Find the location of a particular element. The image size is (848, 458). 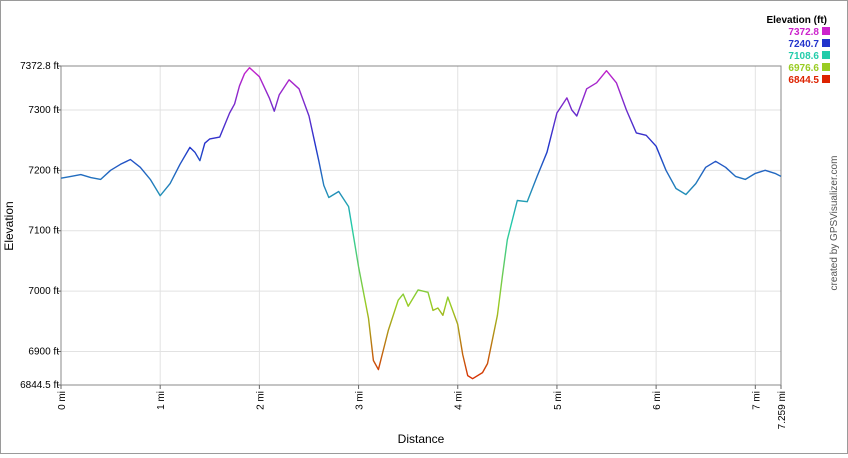

x-tick-label: 7 mi is located at coordinates (756, 400).